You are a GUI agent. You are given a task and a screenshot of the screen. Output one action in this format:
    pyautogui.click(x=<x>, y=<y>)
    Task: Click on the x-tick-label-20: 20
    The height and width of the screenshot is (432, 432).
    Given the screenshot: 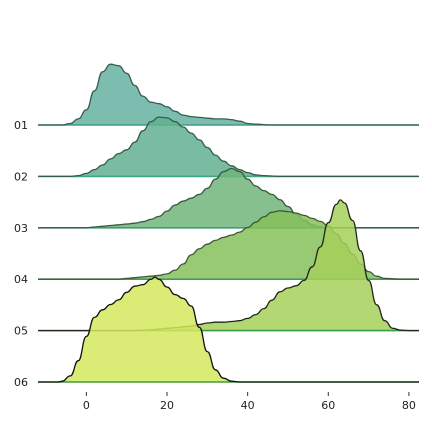 What is the action you would take?
    pyautogui.click(x=167, y=405)
    